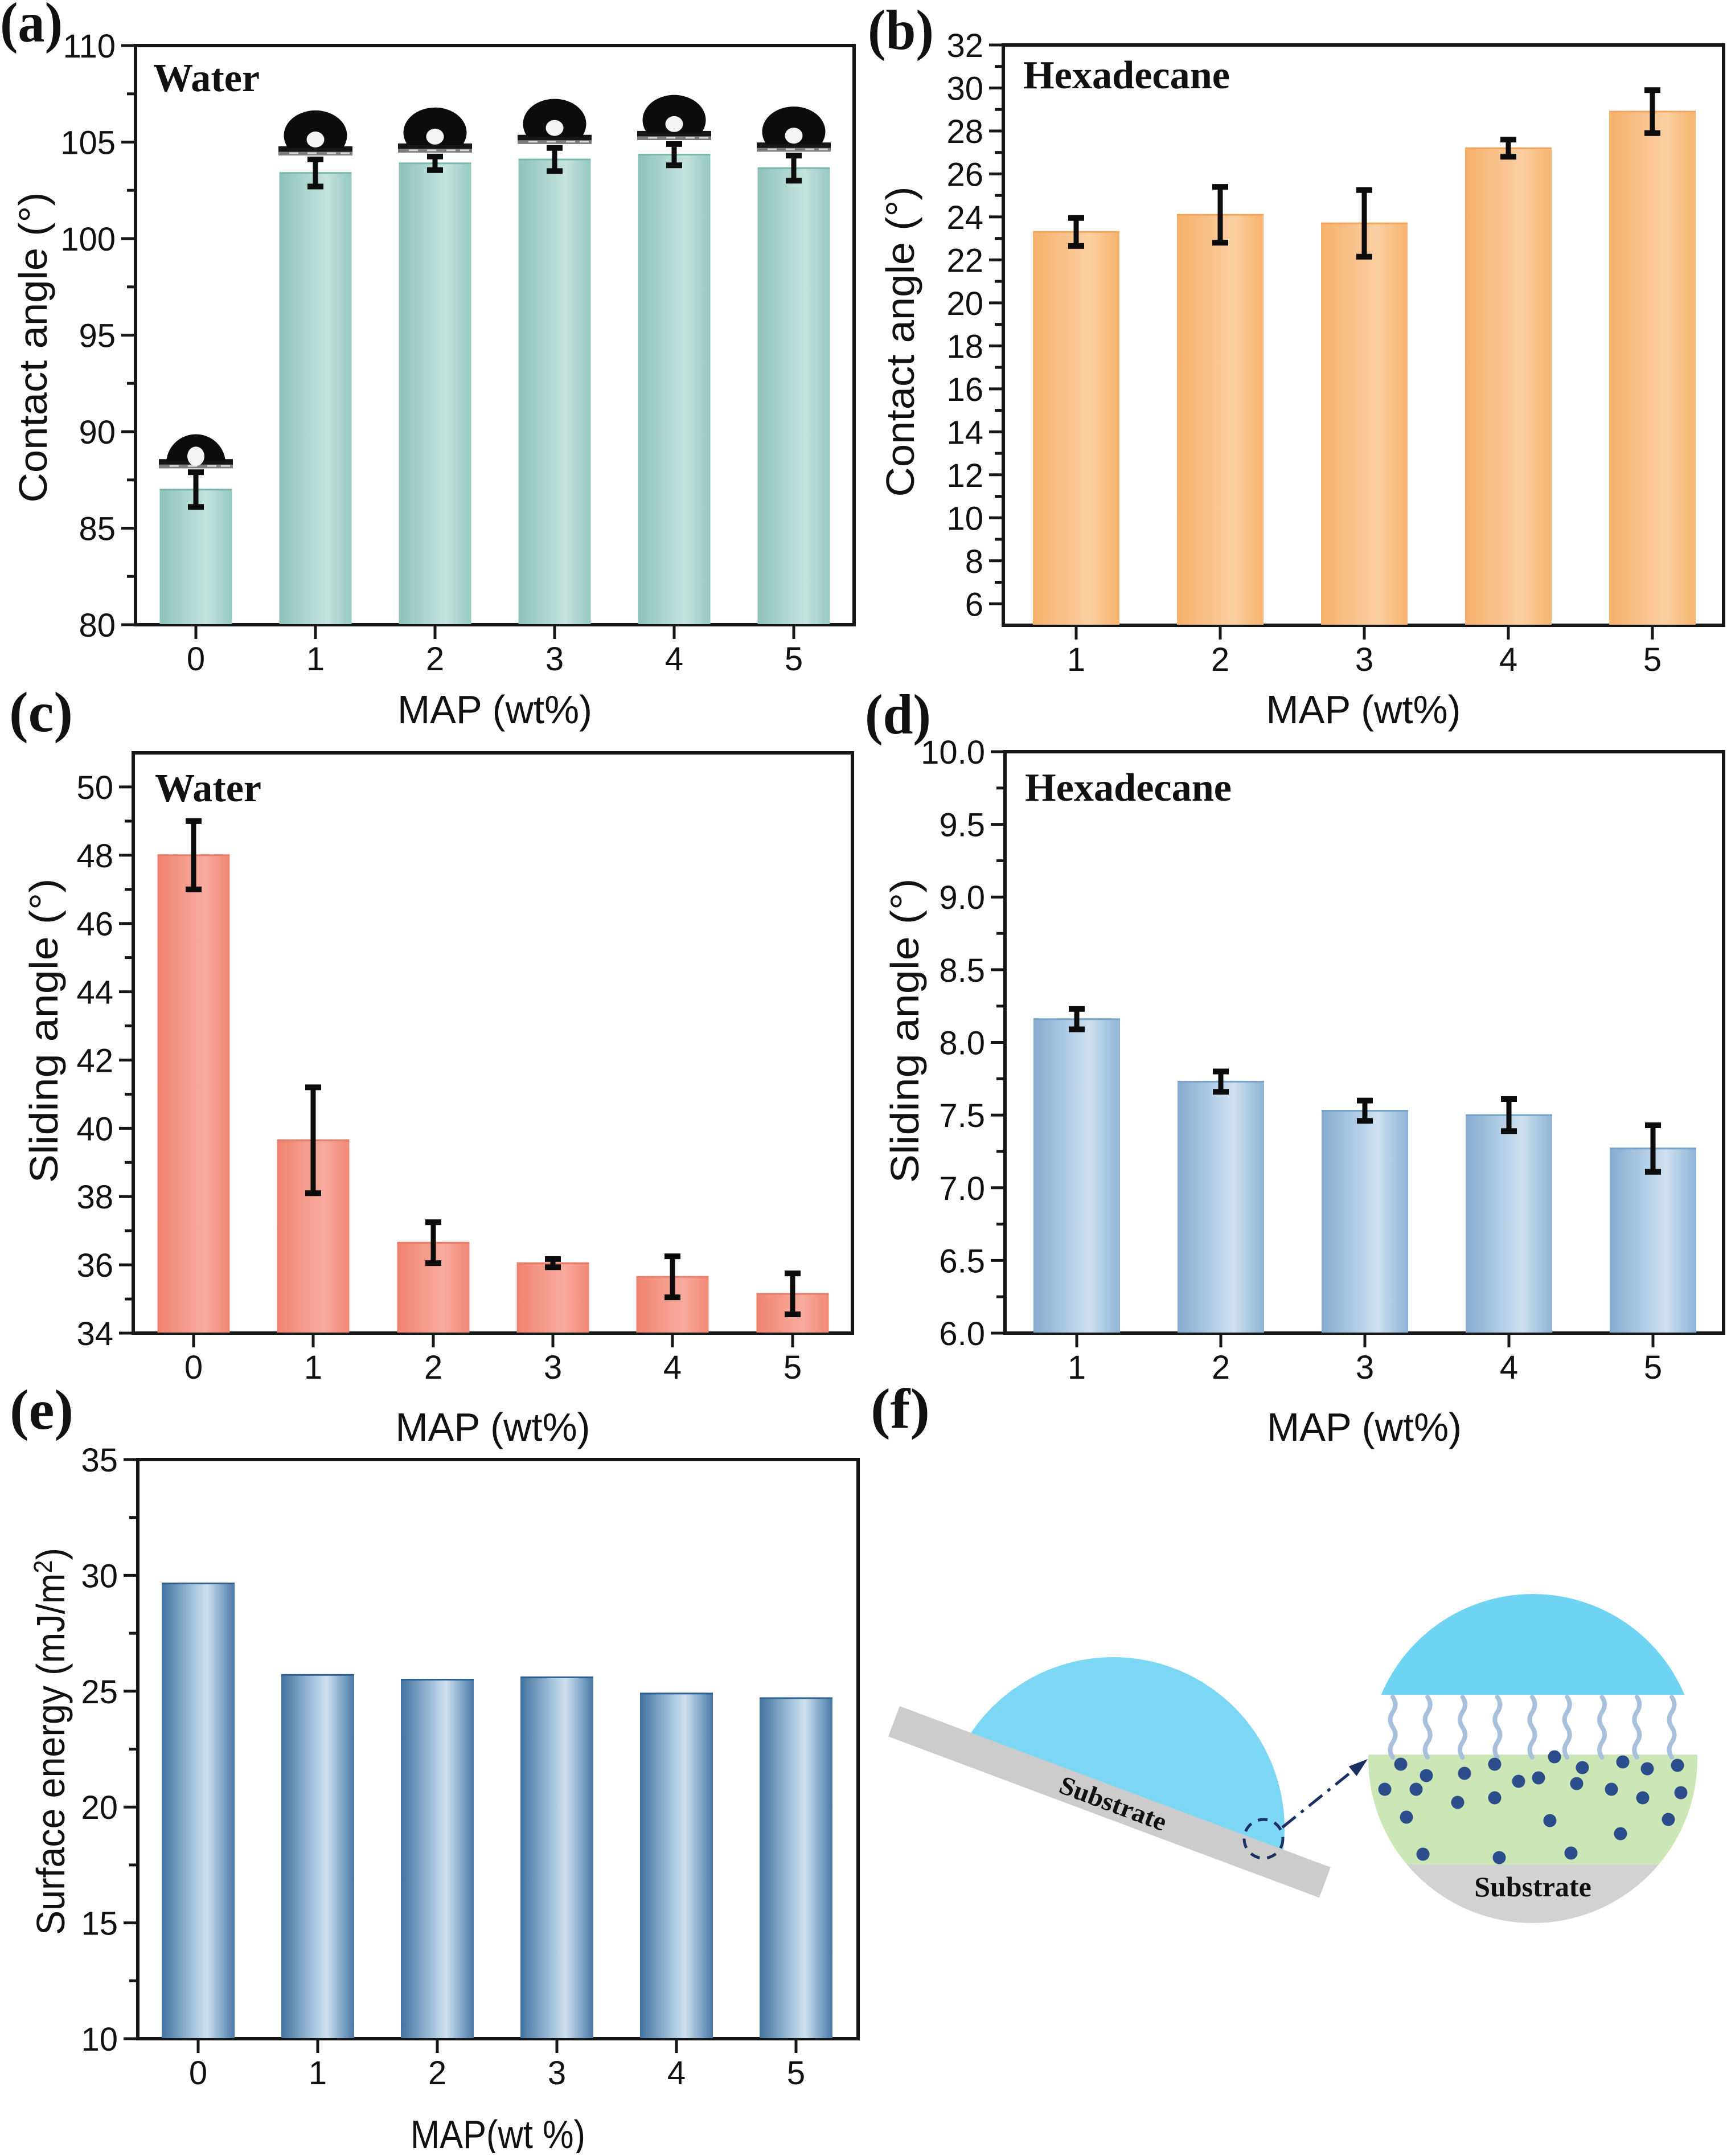 This screenshot has width=1727, height=2156. I want to click on svg-text: 48, so click(94, 856).